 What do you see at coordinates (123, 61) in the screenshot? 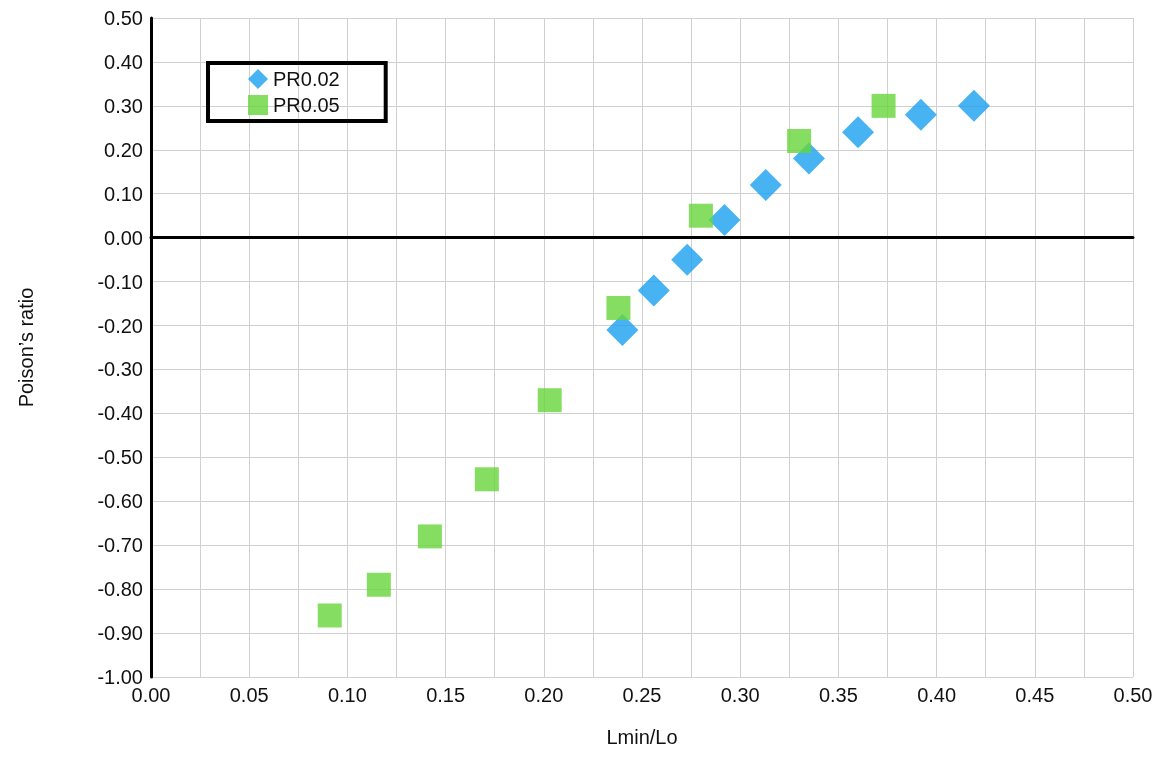
I see `y-tick-label: 0.40` at bounding box center [123, 61].